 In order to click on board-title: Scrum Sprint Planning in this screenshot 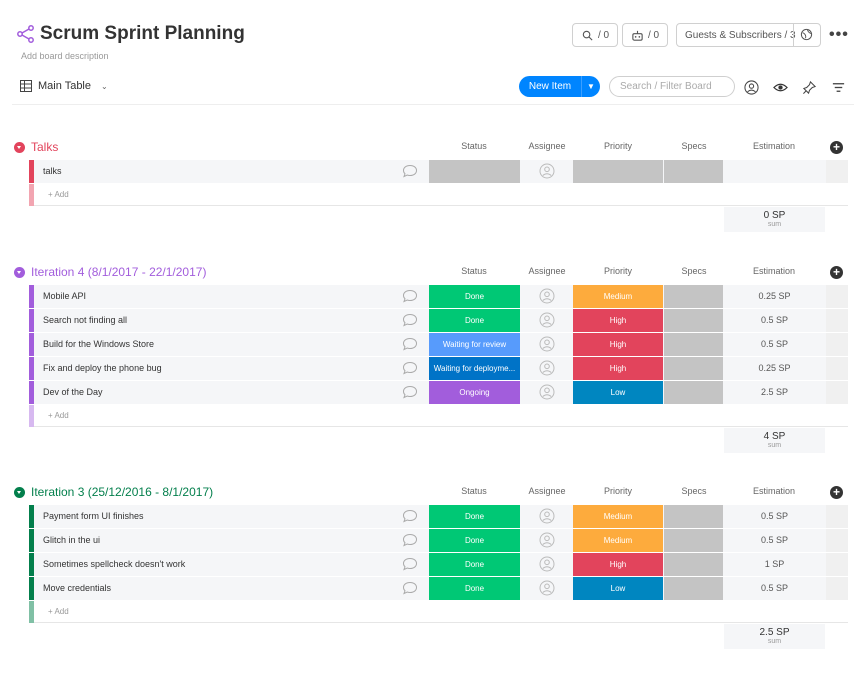, I will do `click(142, 33)`.